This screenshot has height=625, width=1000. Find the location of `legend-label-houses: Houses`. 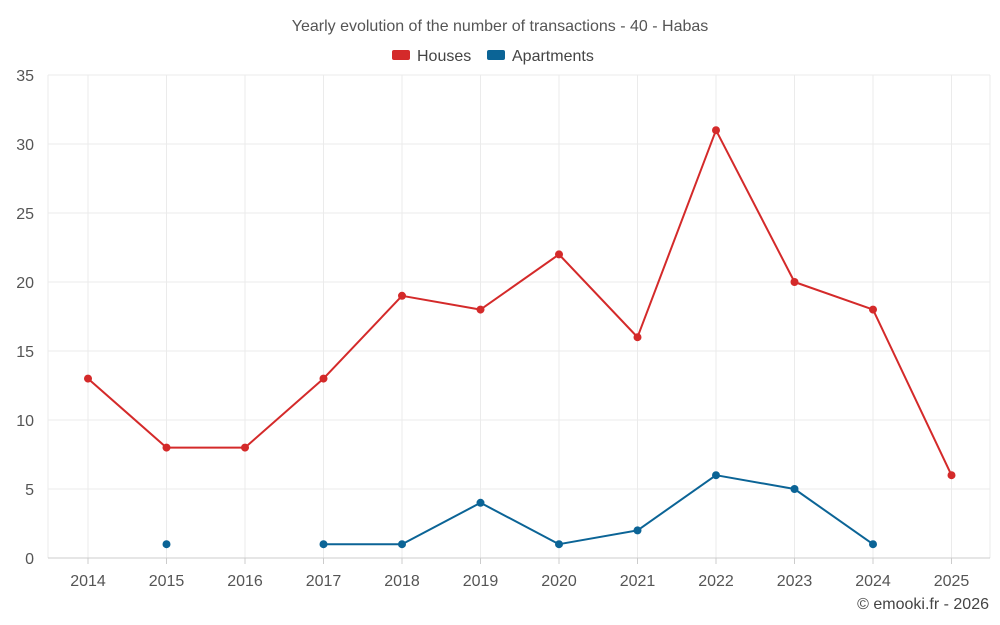

legend-label-houses: Houses is located at coordinates (444, 56).